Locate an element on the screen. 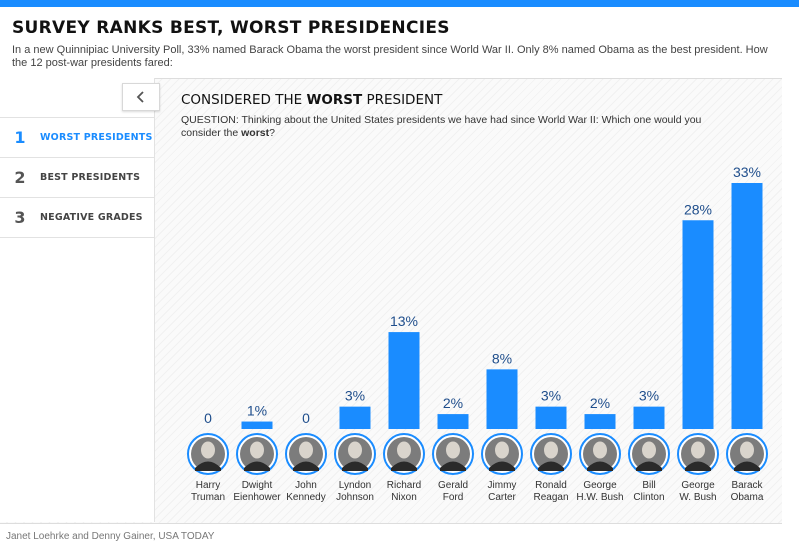  nav-label: NEGATIVE GRADES is located at coordinates (91, 217).